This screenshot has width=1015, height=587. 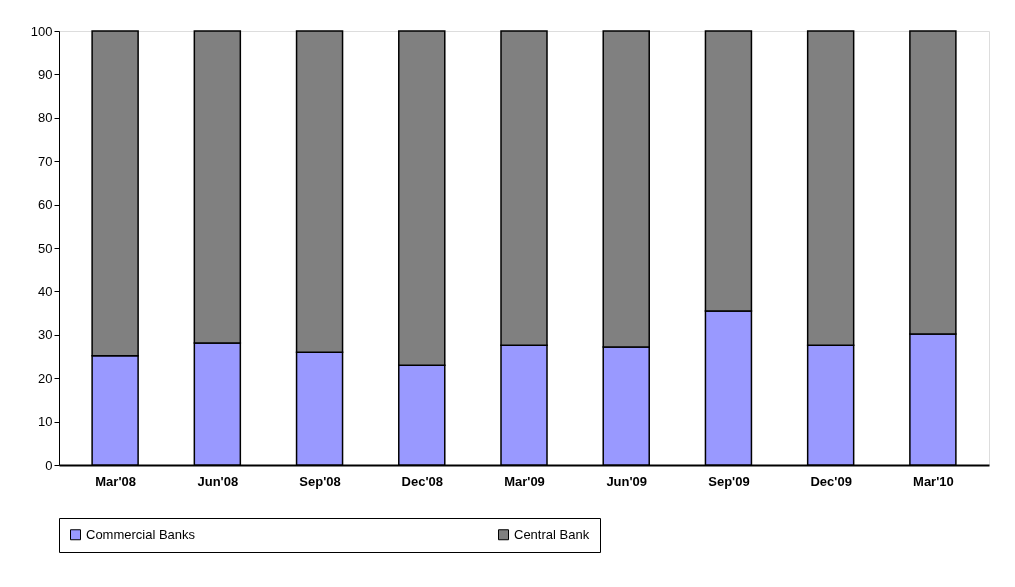 What do you see at coordinates (45, 161) in the screenshot?
I see `y-tick-label: 70` at bounding box center [45, 161].